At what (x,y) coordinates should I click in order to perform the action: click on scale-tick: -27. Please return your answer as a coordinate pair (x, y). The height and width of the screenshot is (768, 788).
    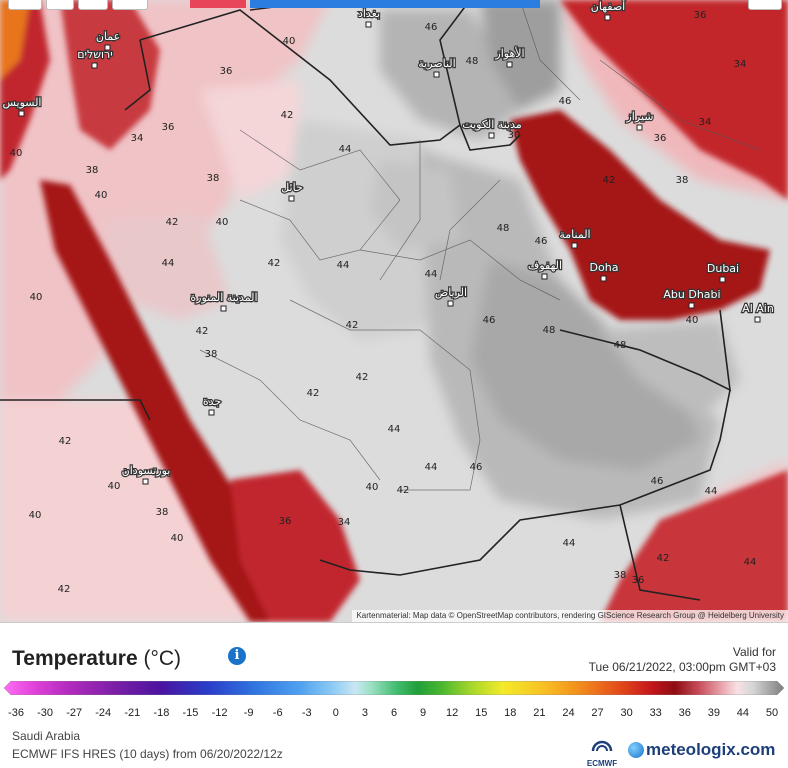
    Looking at the image, I should click on (74, 713).